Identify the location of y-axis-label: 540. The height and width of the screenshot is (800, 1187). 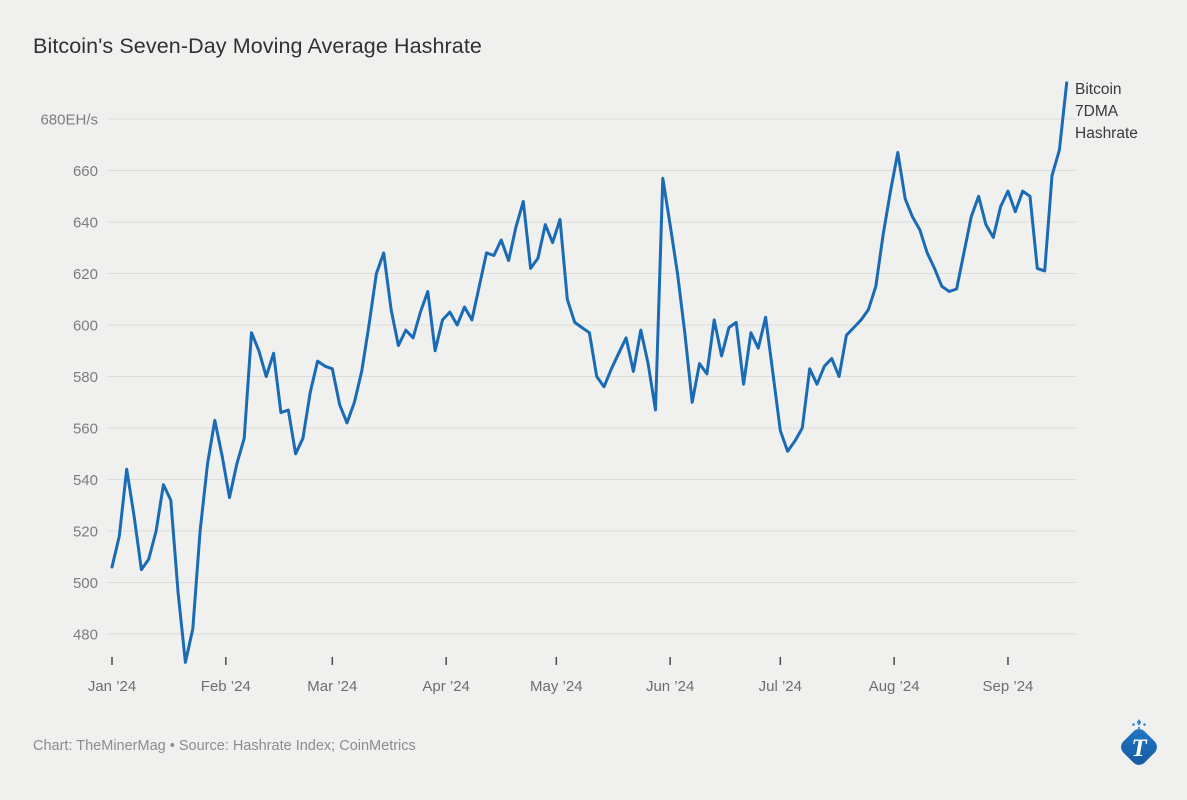
(85, 480).